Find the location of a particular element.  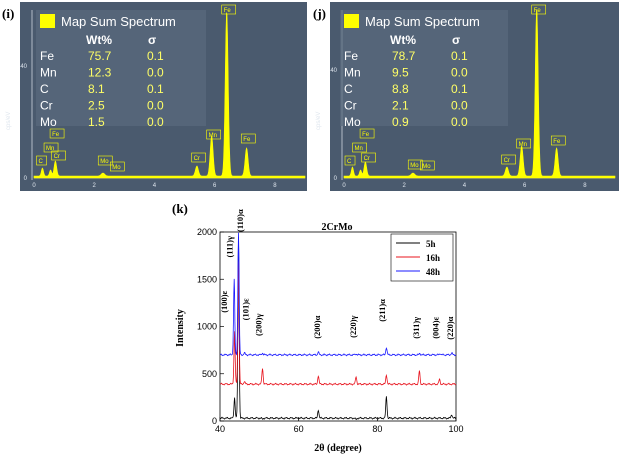

panel-j-legend-swatch is located at coordinates (351, 21).